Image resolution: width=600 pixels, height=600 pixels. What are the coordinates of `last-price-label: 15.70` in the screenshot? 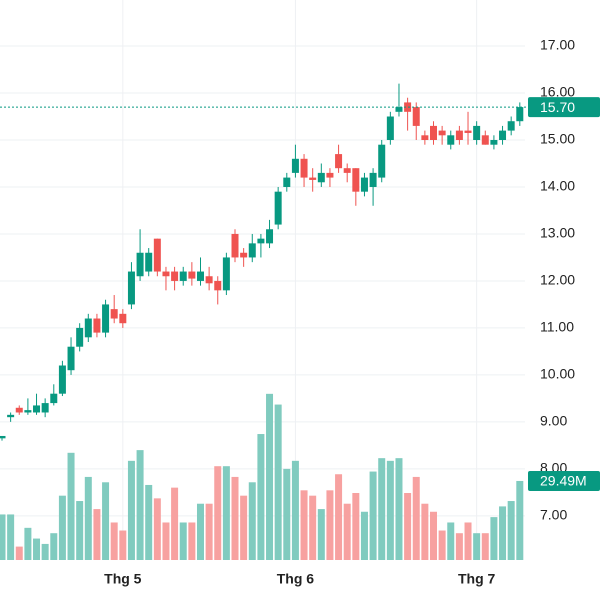 It's located at (557, 107).